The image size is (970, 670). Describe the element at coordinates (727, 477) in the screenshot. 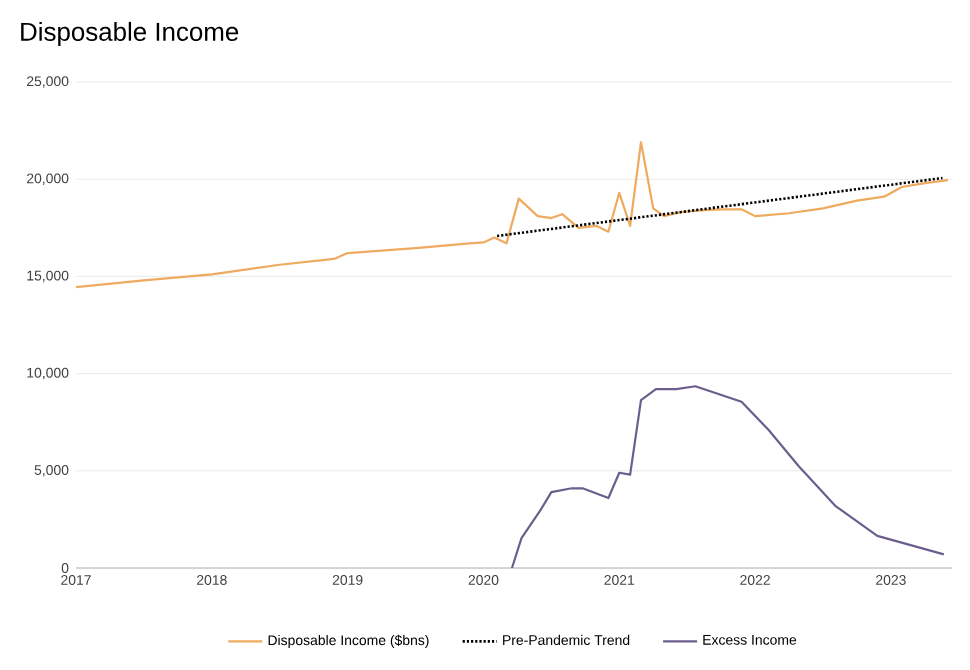

I see `line-series` at that location.